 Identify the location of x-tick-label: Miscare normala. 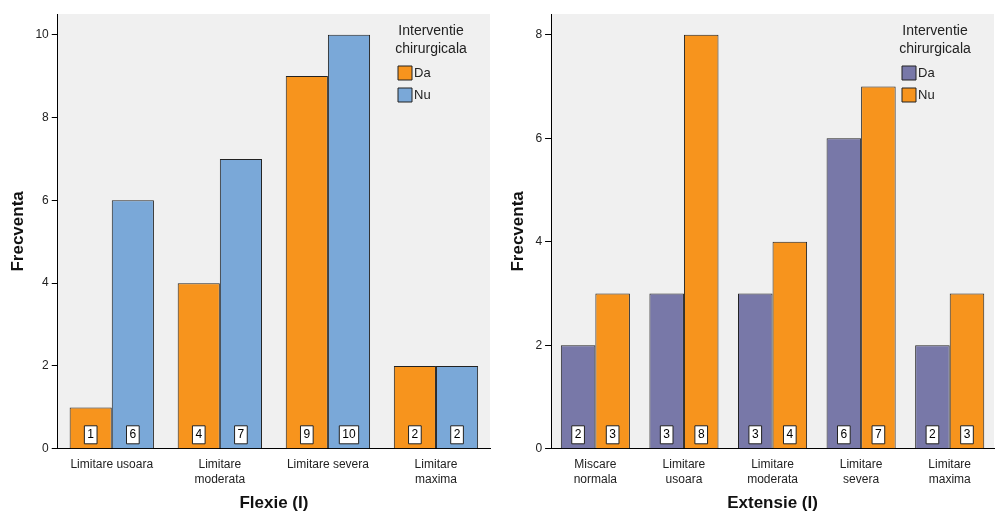
(595, 471).